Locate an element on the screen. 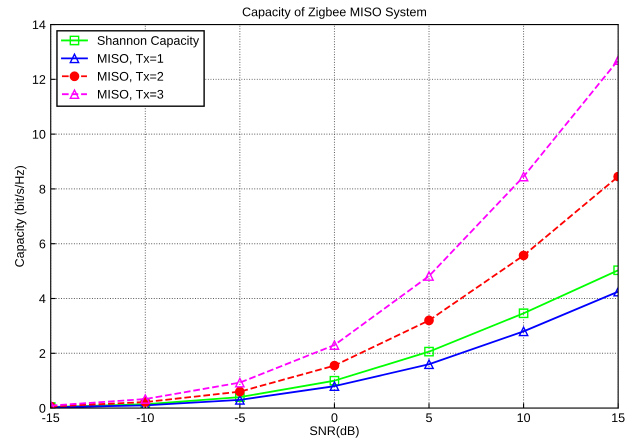  y-axis-title: Capacity (bit/s/Hz) is located at coordinates (20, 216).